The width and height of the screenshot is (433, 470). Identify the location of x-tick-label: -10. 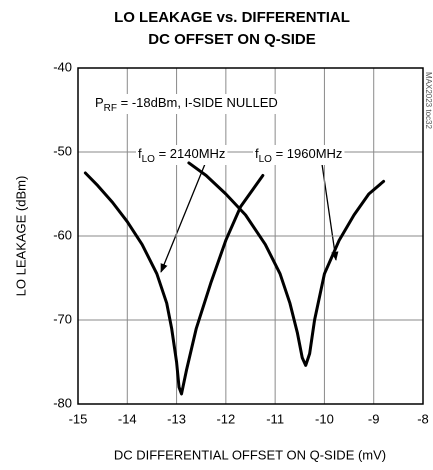
(324, 418).